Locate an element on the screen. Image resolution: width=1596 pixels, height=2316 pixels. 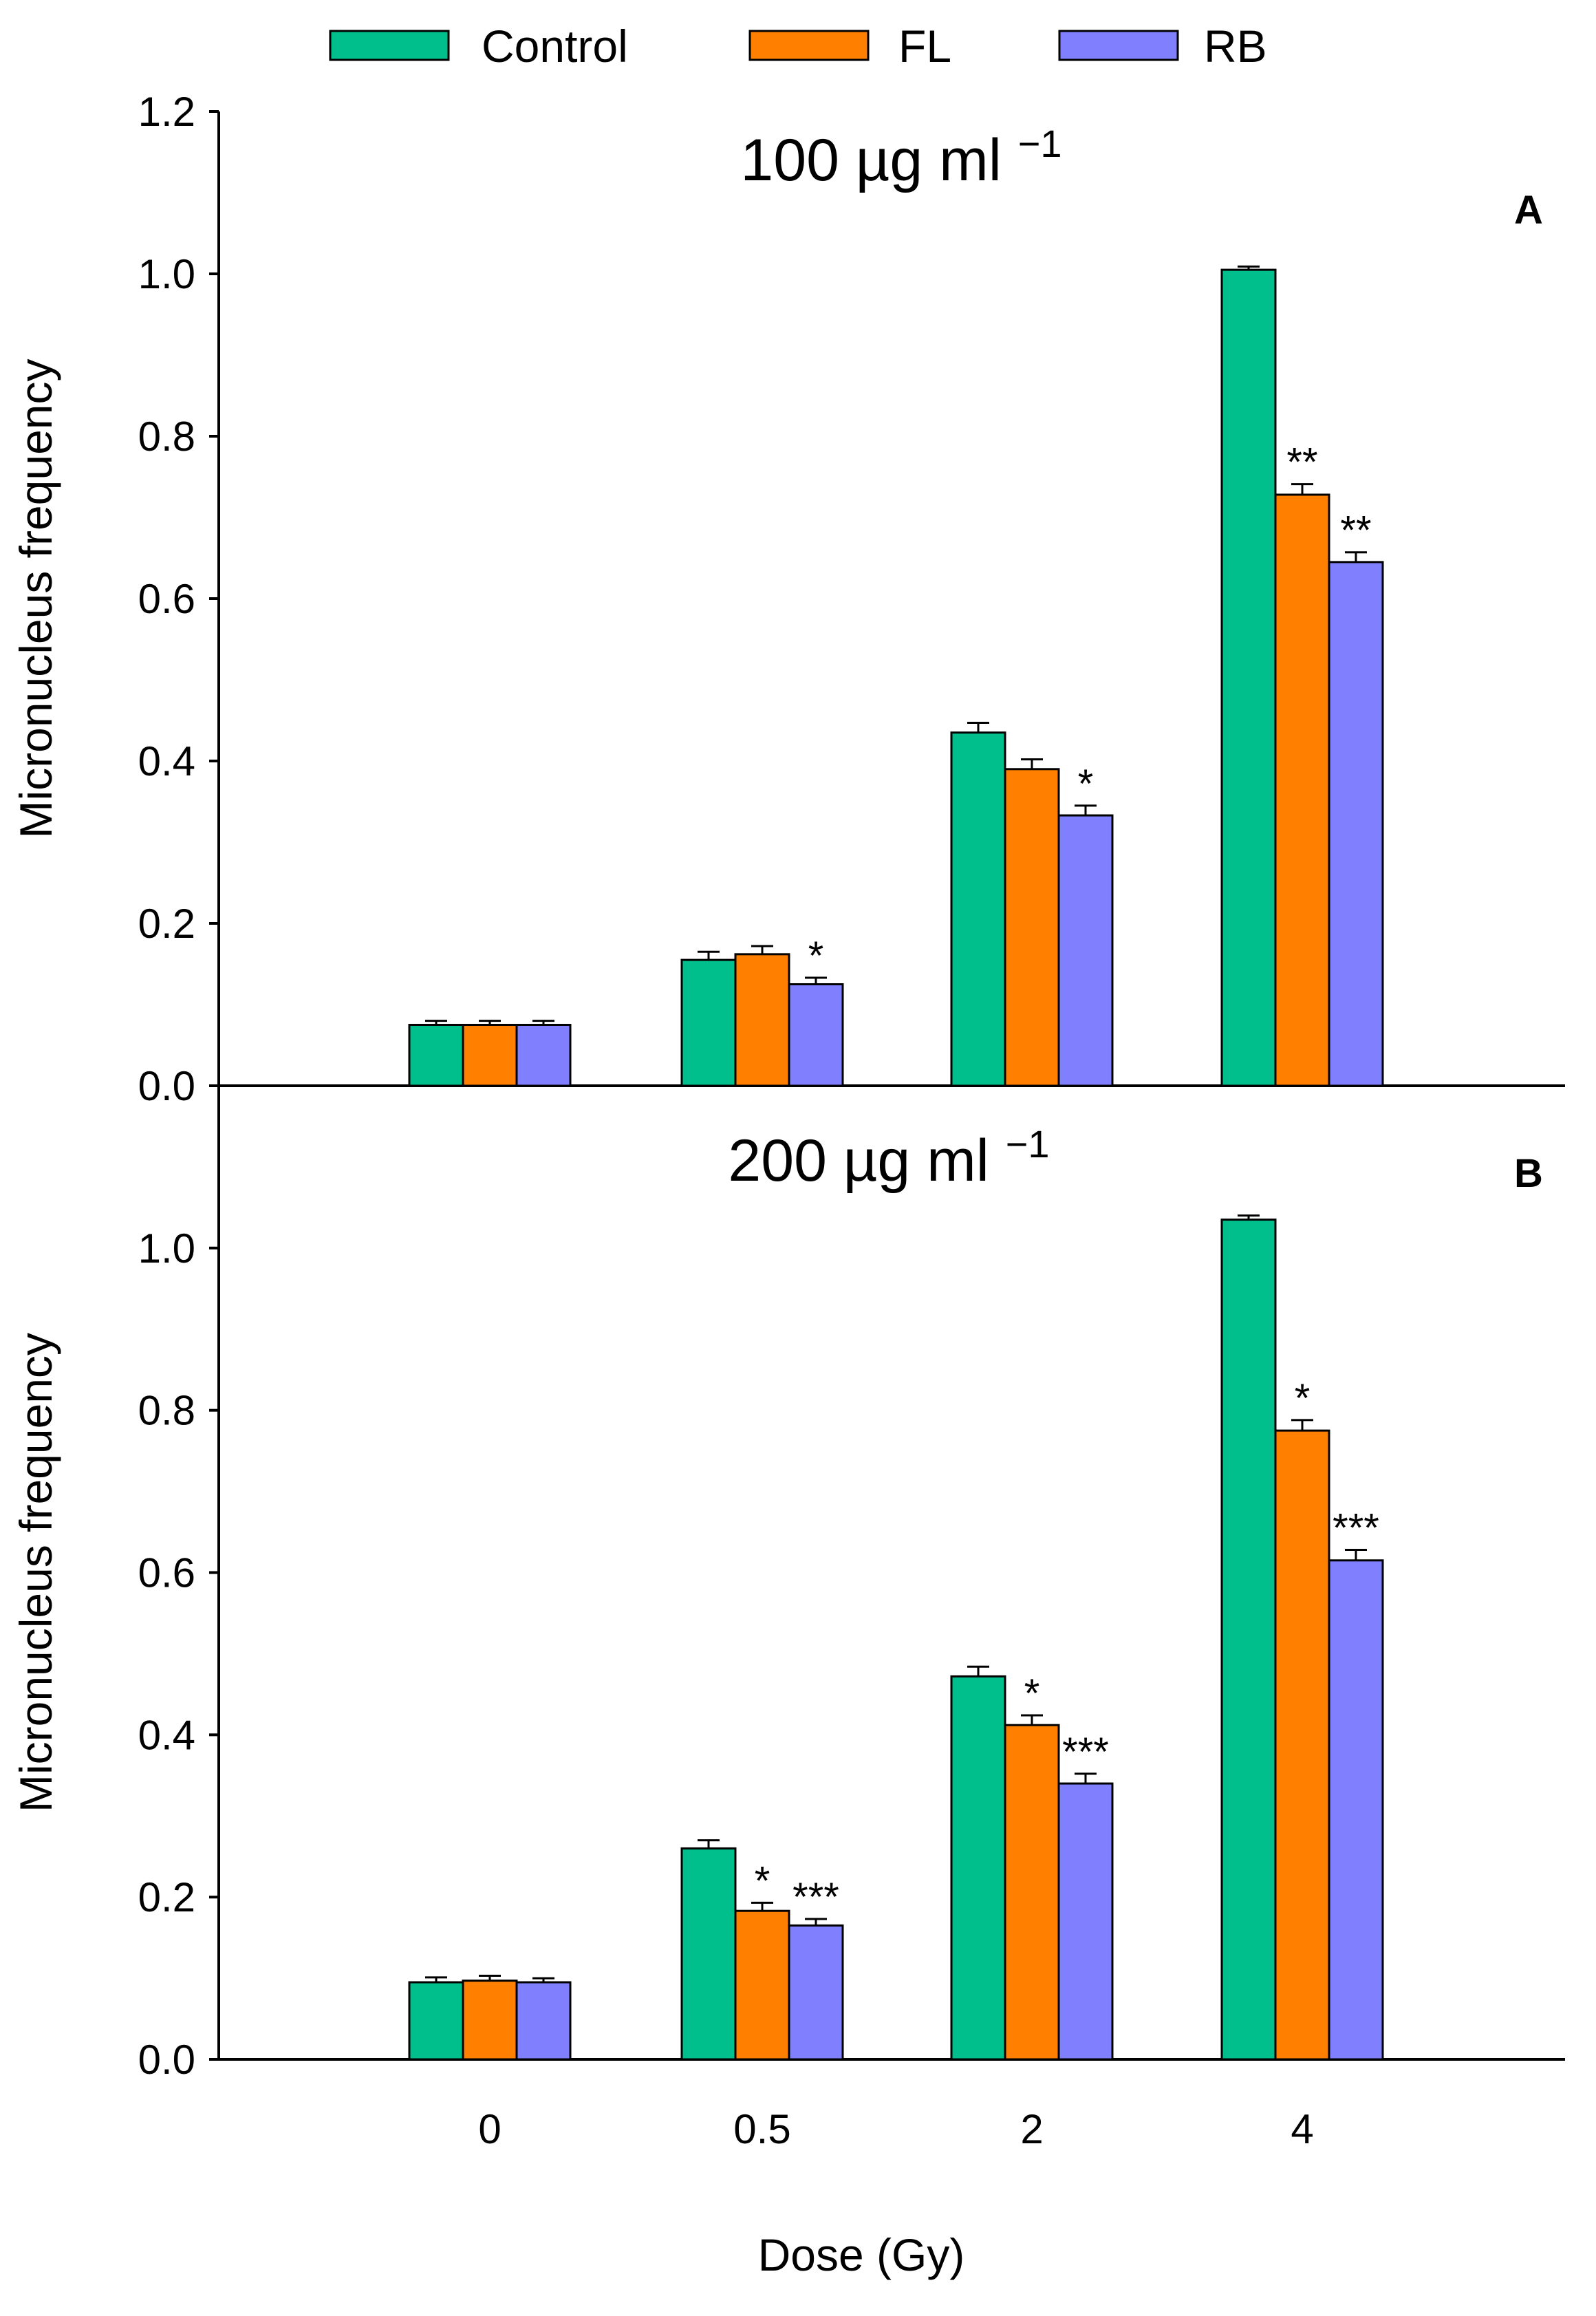
panel-title: 200 µg ml −1 is located at coordinates (888, 1158).